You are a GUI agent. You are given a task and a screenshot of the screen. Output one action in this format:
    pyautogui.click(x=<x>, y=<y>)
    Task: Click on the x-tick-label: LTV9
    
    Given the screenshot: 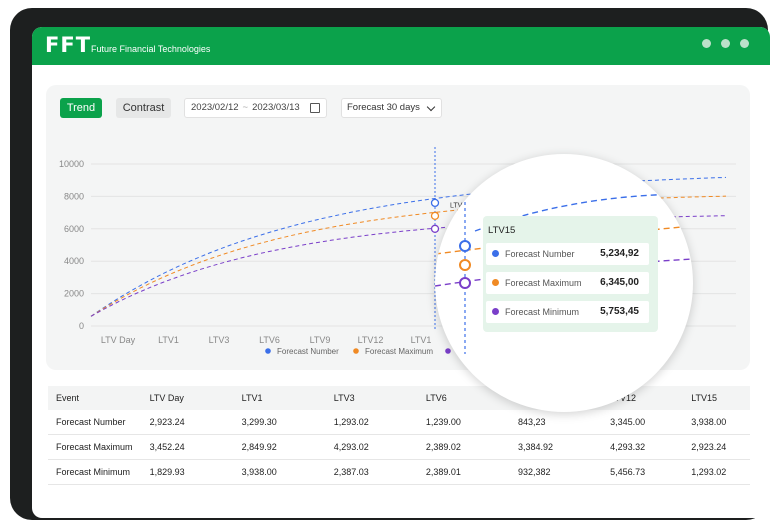 What is the action you would take?
    pyautogui.click(x=320, y=340)
    